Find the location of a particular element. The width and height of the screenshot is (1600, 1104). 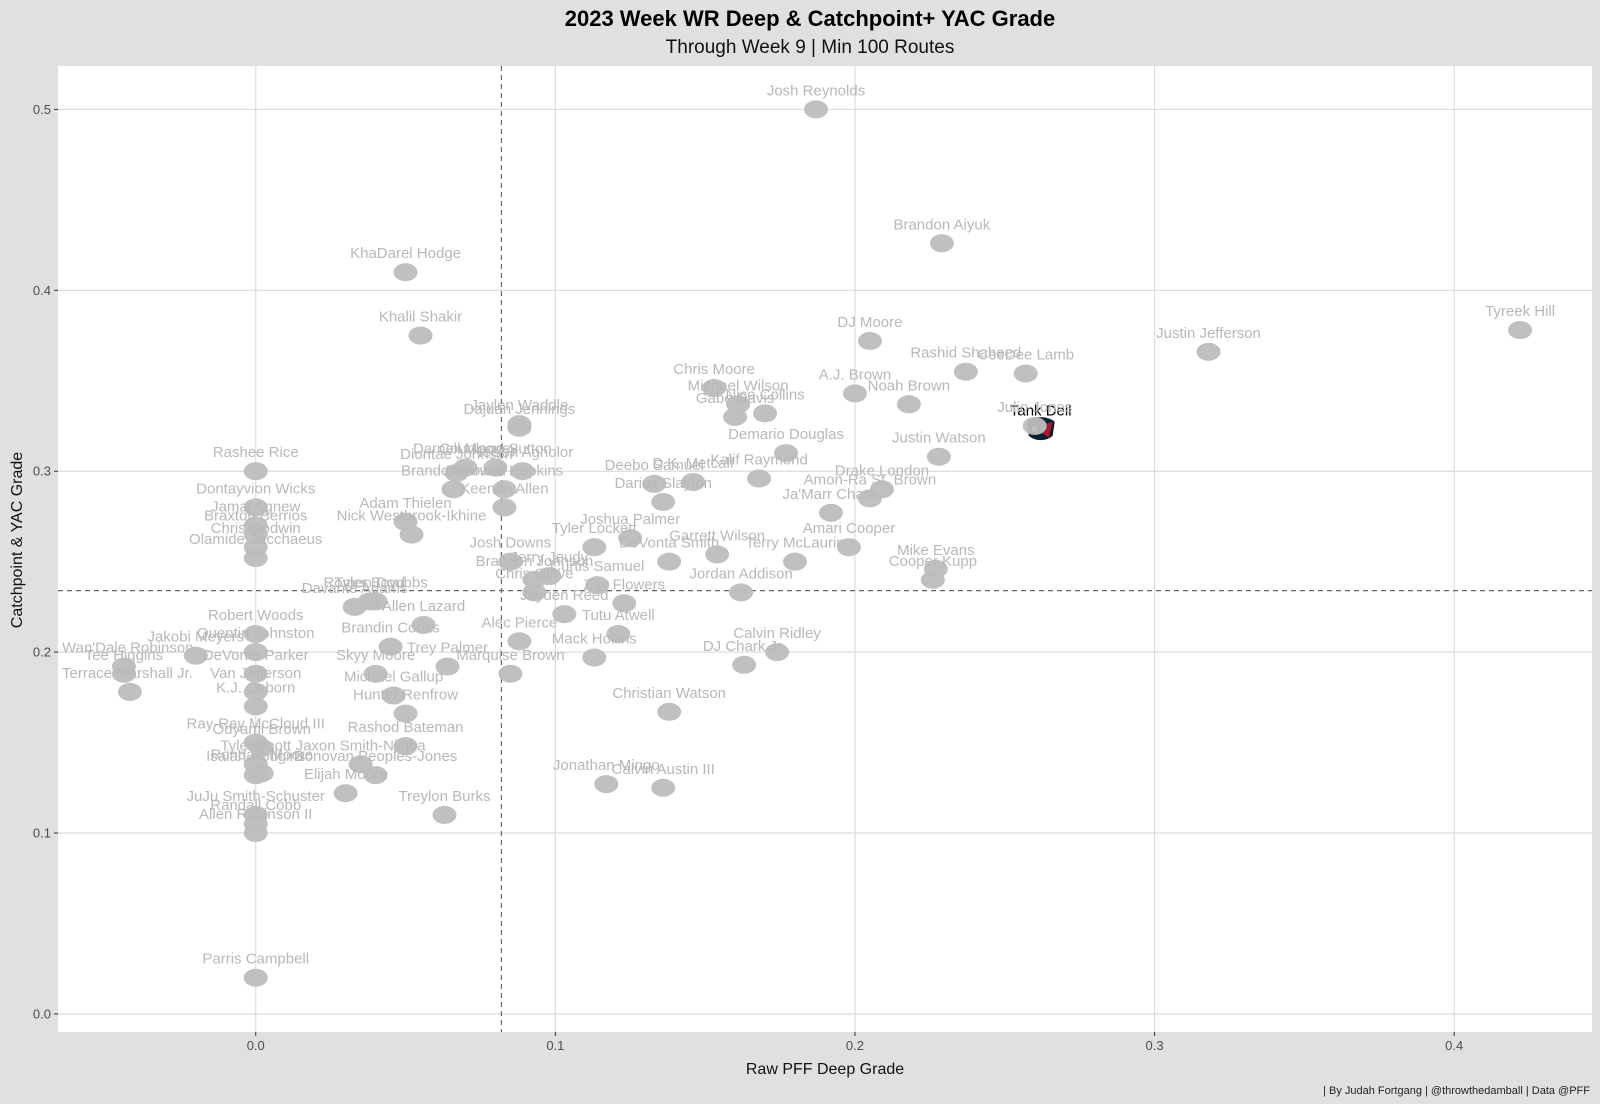

point-label: Jamal Agnew is located at coordinates (255, 506).